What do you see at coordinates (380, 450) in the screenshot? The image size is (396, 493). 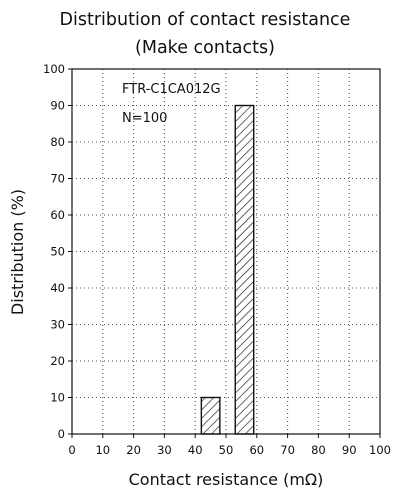 I see `x-tick-label: 100` at bounding box center [380, 450].